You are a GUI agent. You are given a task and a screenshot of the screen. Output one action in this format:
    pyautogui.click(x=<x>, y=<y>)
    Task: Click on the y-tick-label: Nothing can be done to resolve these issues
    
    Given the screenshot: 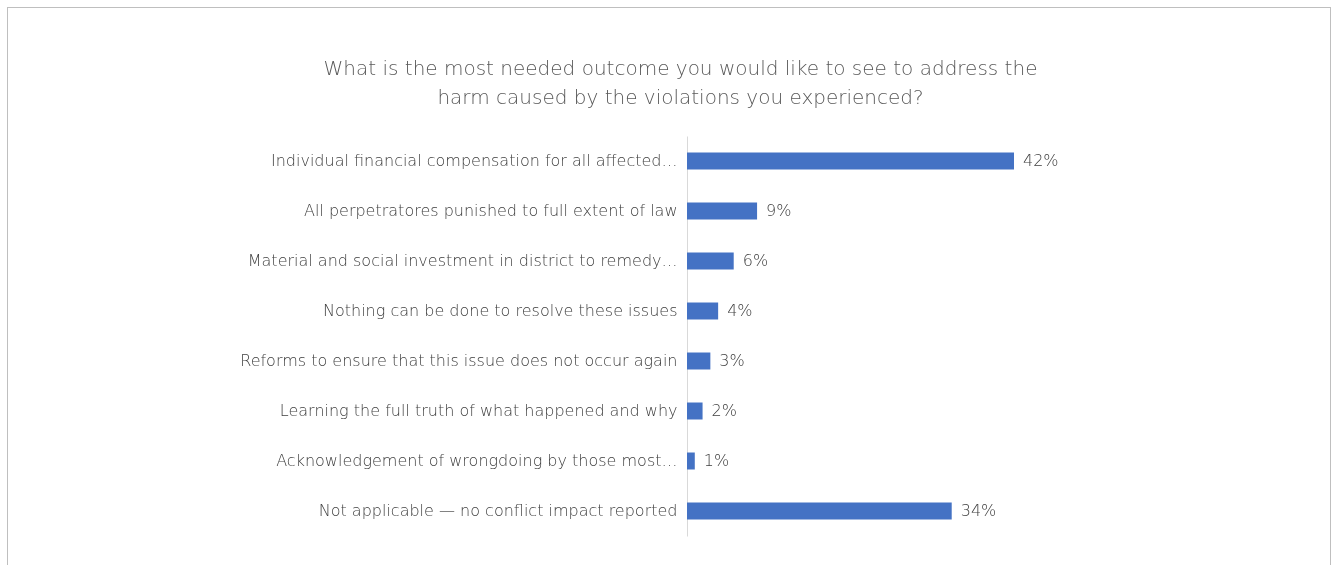 What is the action you would take?
    pyautogui.click(x=500, y=310)
    